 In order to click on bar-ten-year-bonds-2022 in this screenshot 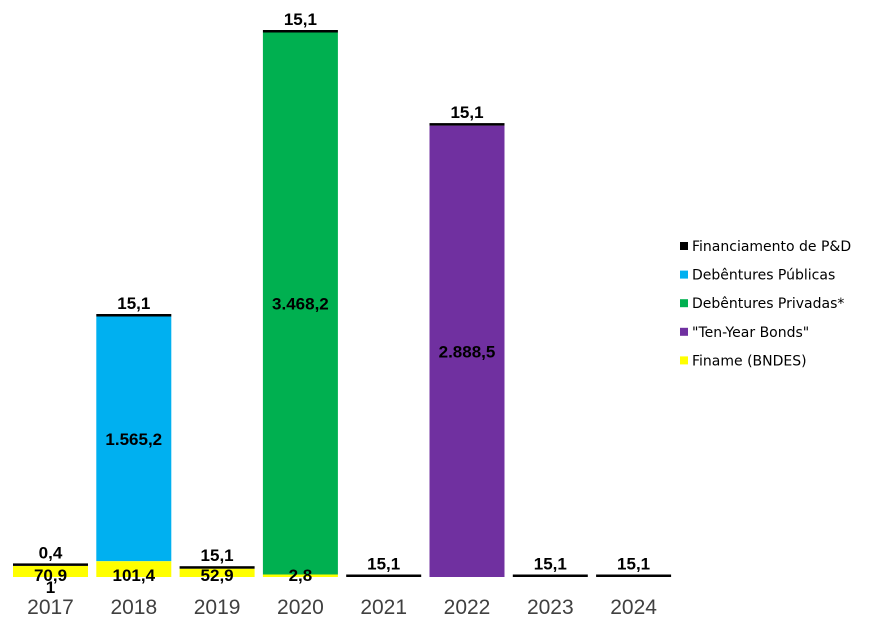, I will do `click(467, 351)`.